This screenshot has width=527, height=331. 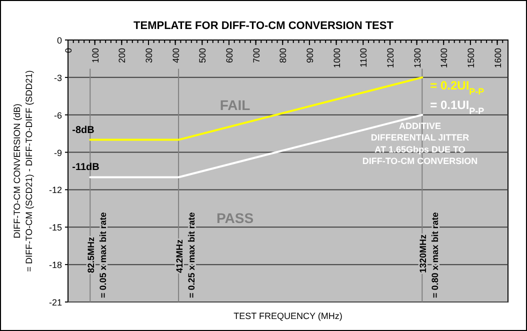 I want to click on x-tick-label: 600, so click(x=229, y=56).